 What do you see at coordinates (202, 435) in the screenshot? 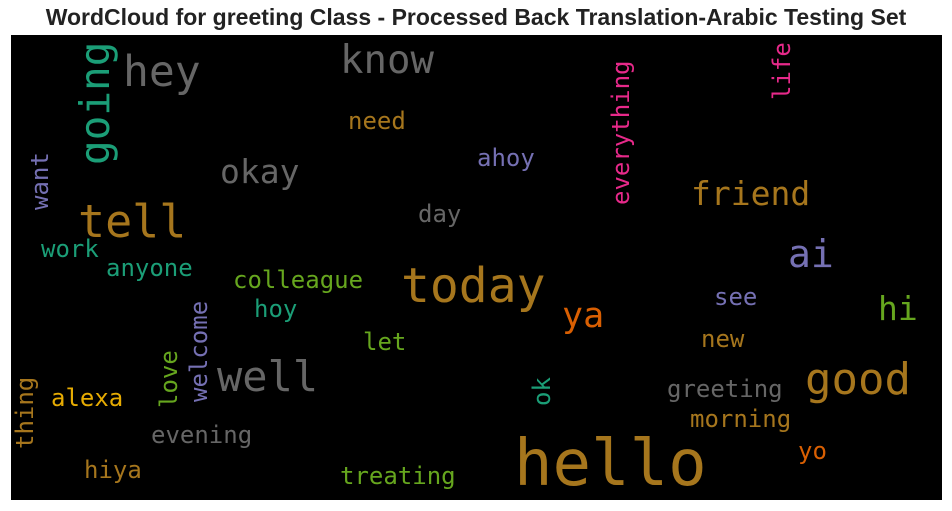
I see `word-evening: evening` at bounding box center [202, 435].